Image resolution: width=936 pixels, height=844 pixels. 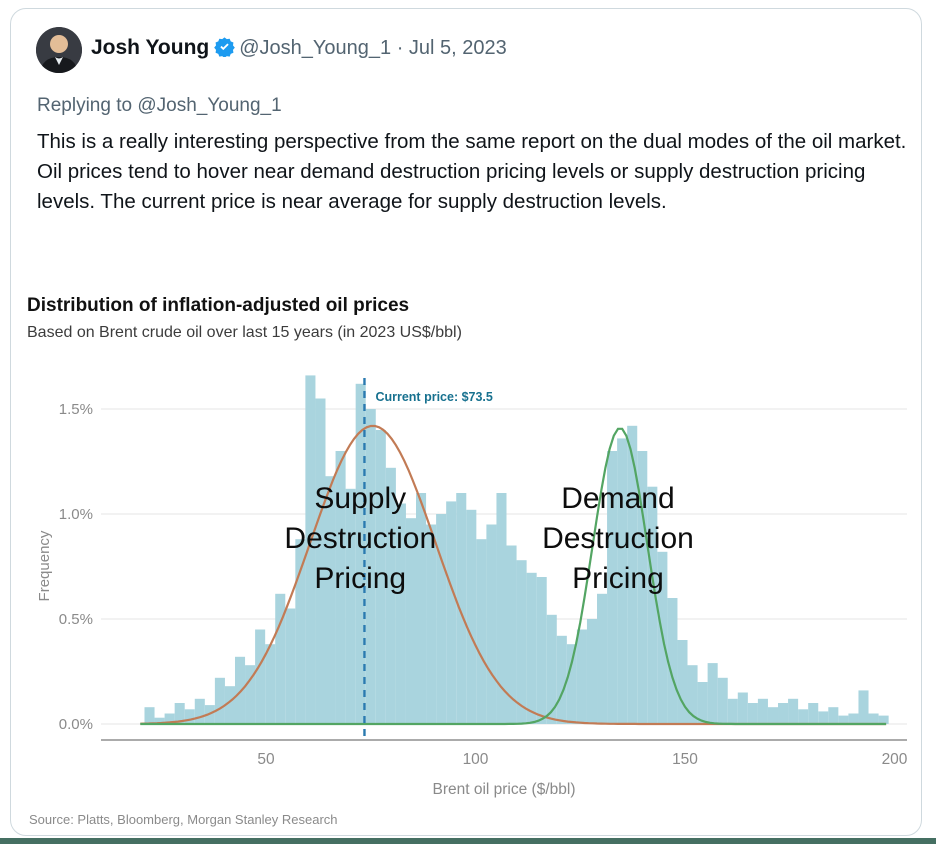 What do you see at coordinates (44, 565) in the screenshot?
I see `y-axis-title: Frequency` at bounding box center [44, 565].